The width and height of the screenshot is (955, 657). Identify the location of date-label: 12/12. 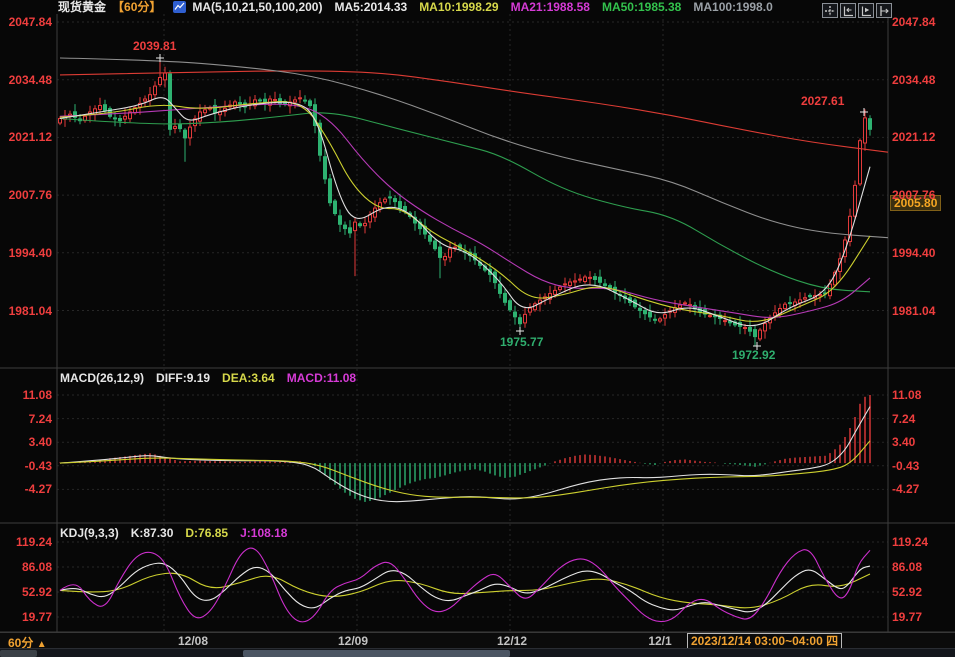
(512, 641).